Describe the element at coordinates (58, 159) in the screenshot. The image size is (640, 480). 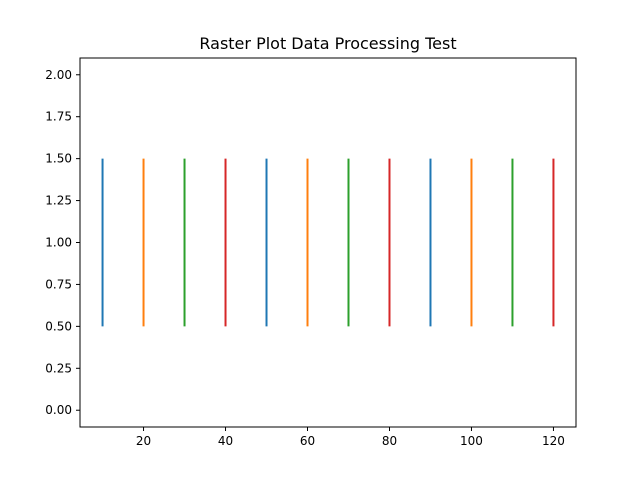
I see `y-tick-label: 1.50` at that location.